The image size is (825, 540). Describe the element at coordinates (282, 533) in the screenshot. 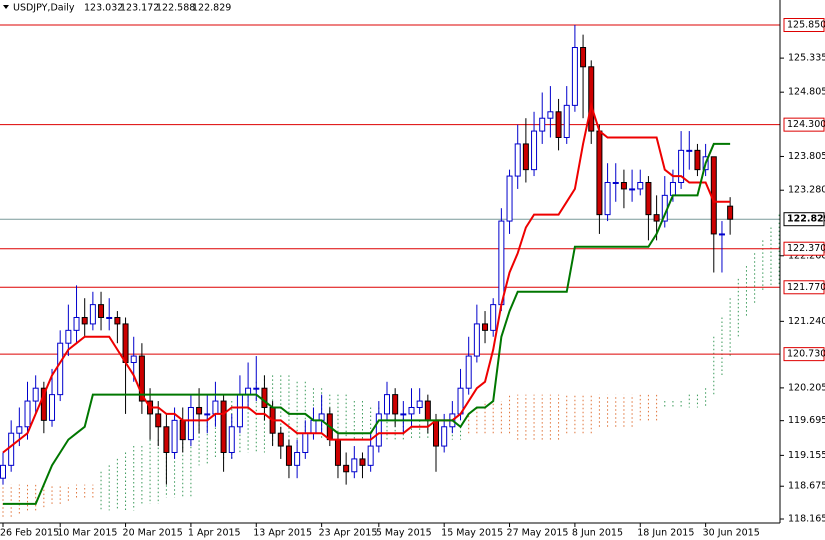

I see `x-tick-label: 13 Apr 2015` at that location.